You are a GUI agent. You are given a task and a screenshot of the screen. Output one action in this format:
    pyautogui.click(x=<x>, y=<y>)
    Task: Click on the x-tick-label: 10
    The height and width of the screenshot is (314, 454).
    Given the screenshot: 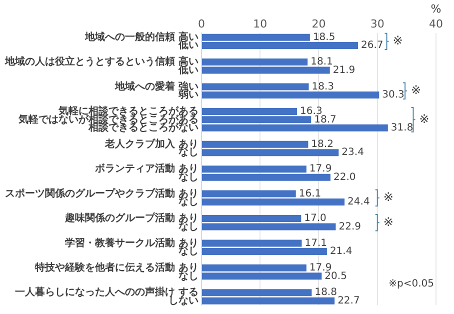 What is the action you would take?
    pyautogui.click(x=260, y=23)
    